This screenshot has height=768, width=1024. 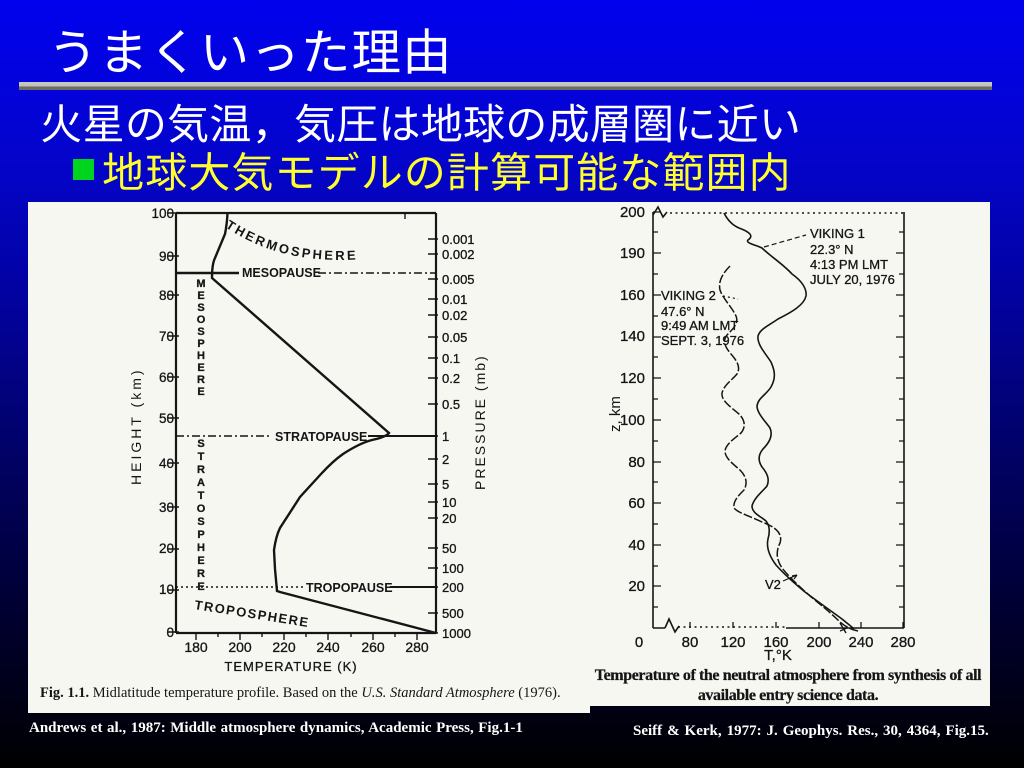 I want to click on svg-text: HEIGHT (km), so click(x=136, y=426).